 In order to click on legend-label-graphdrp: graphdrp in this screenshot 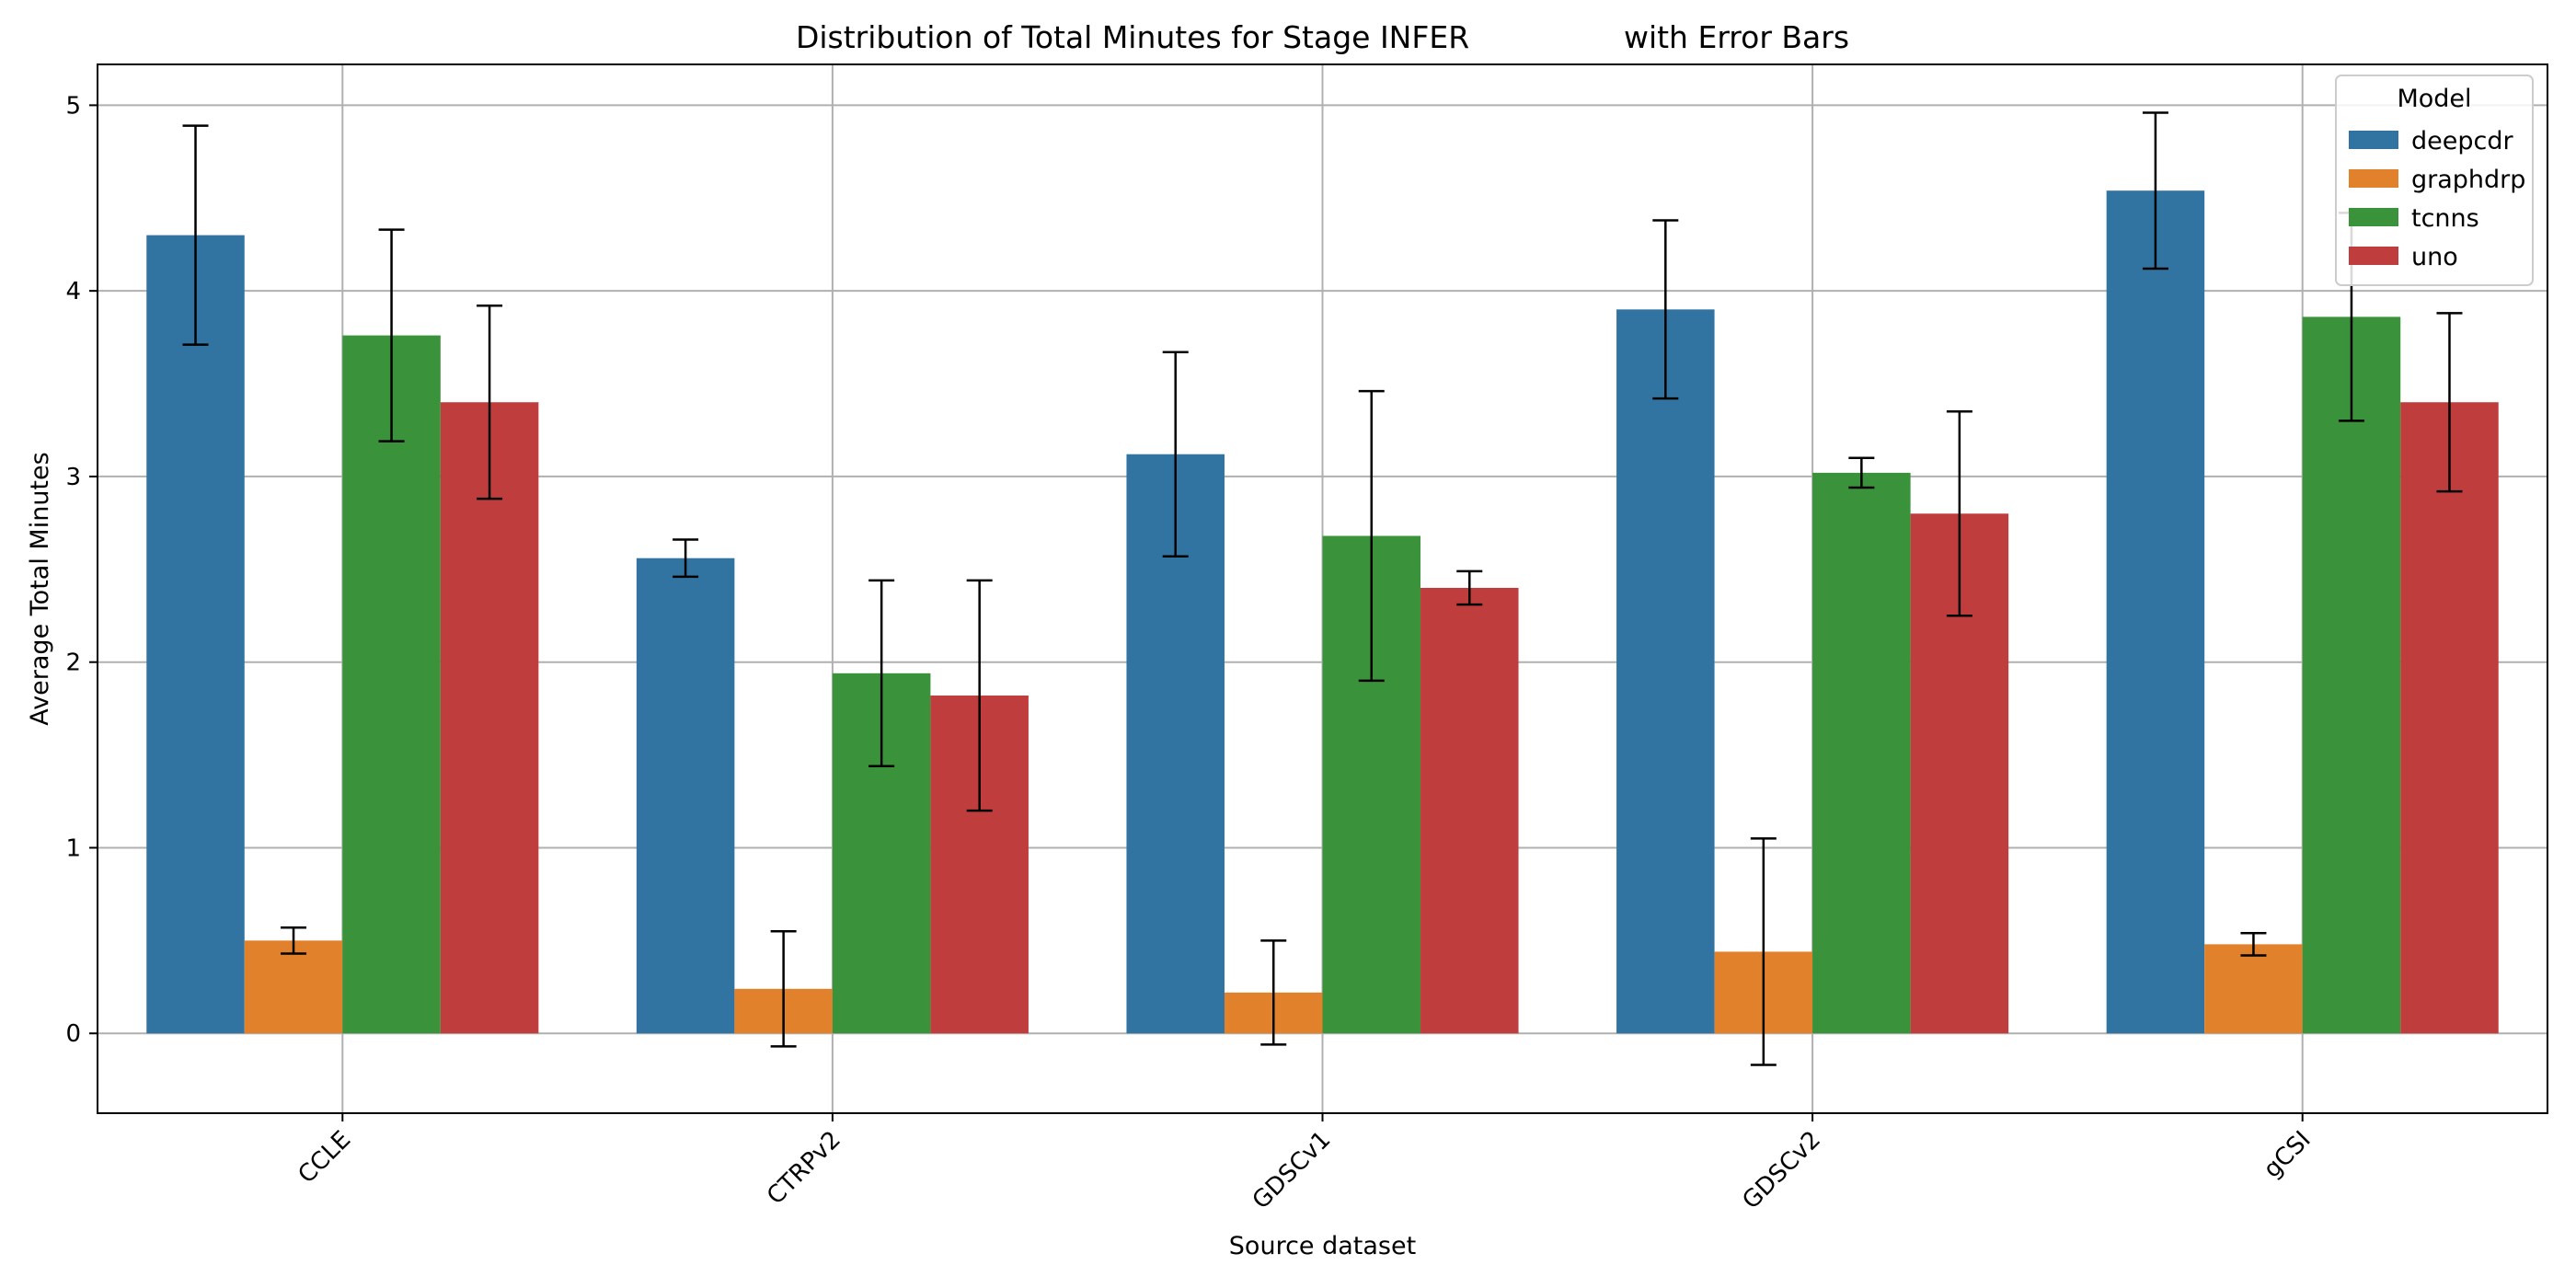, I will do `click(2468, 180)`.